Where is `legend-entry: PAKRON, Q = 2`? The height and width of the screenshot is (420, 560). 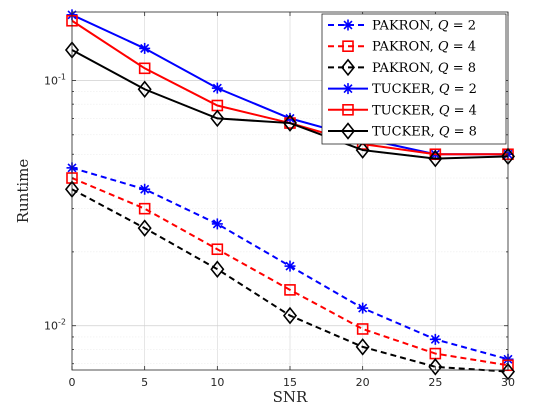 legend-entry: PAKRON, Q = 2 is located at coordinates (402, 26).